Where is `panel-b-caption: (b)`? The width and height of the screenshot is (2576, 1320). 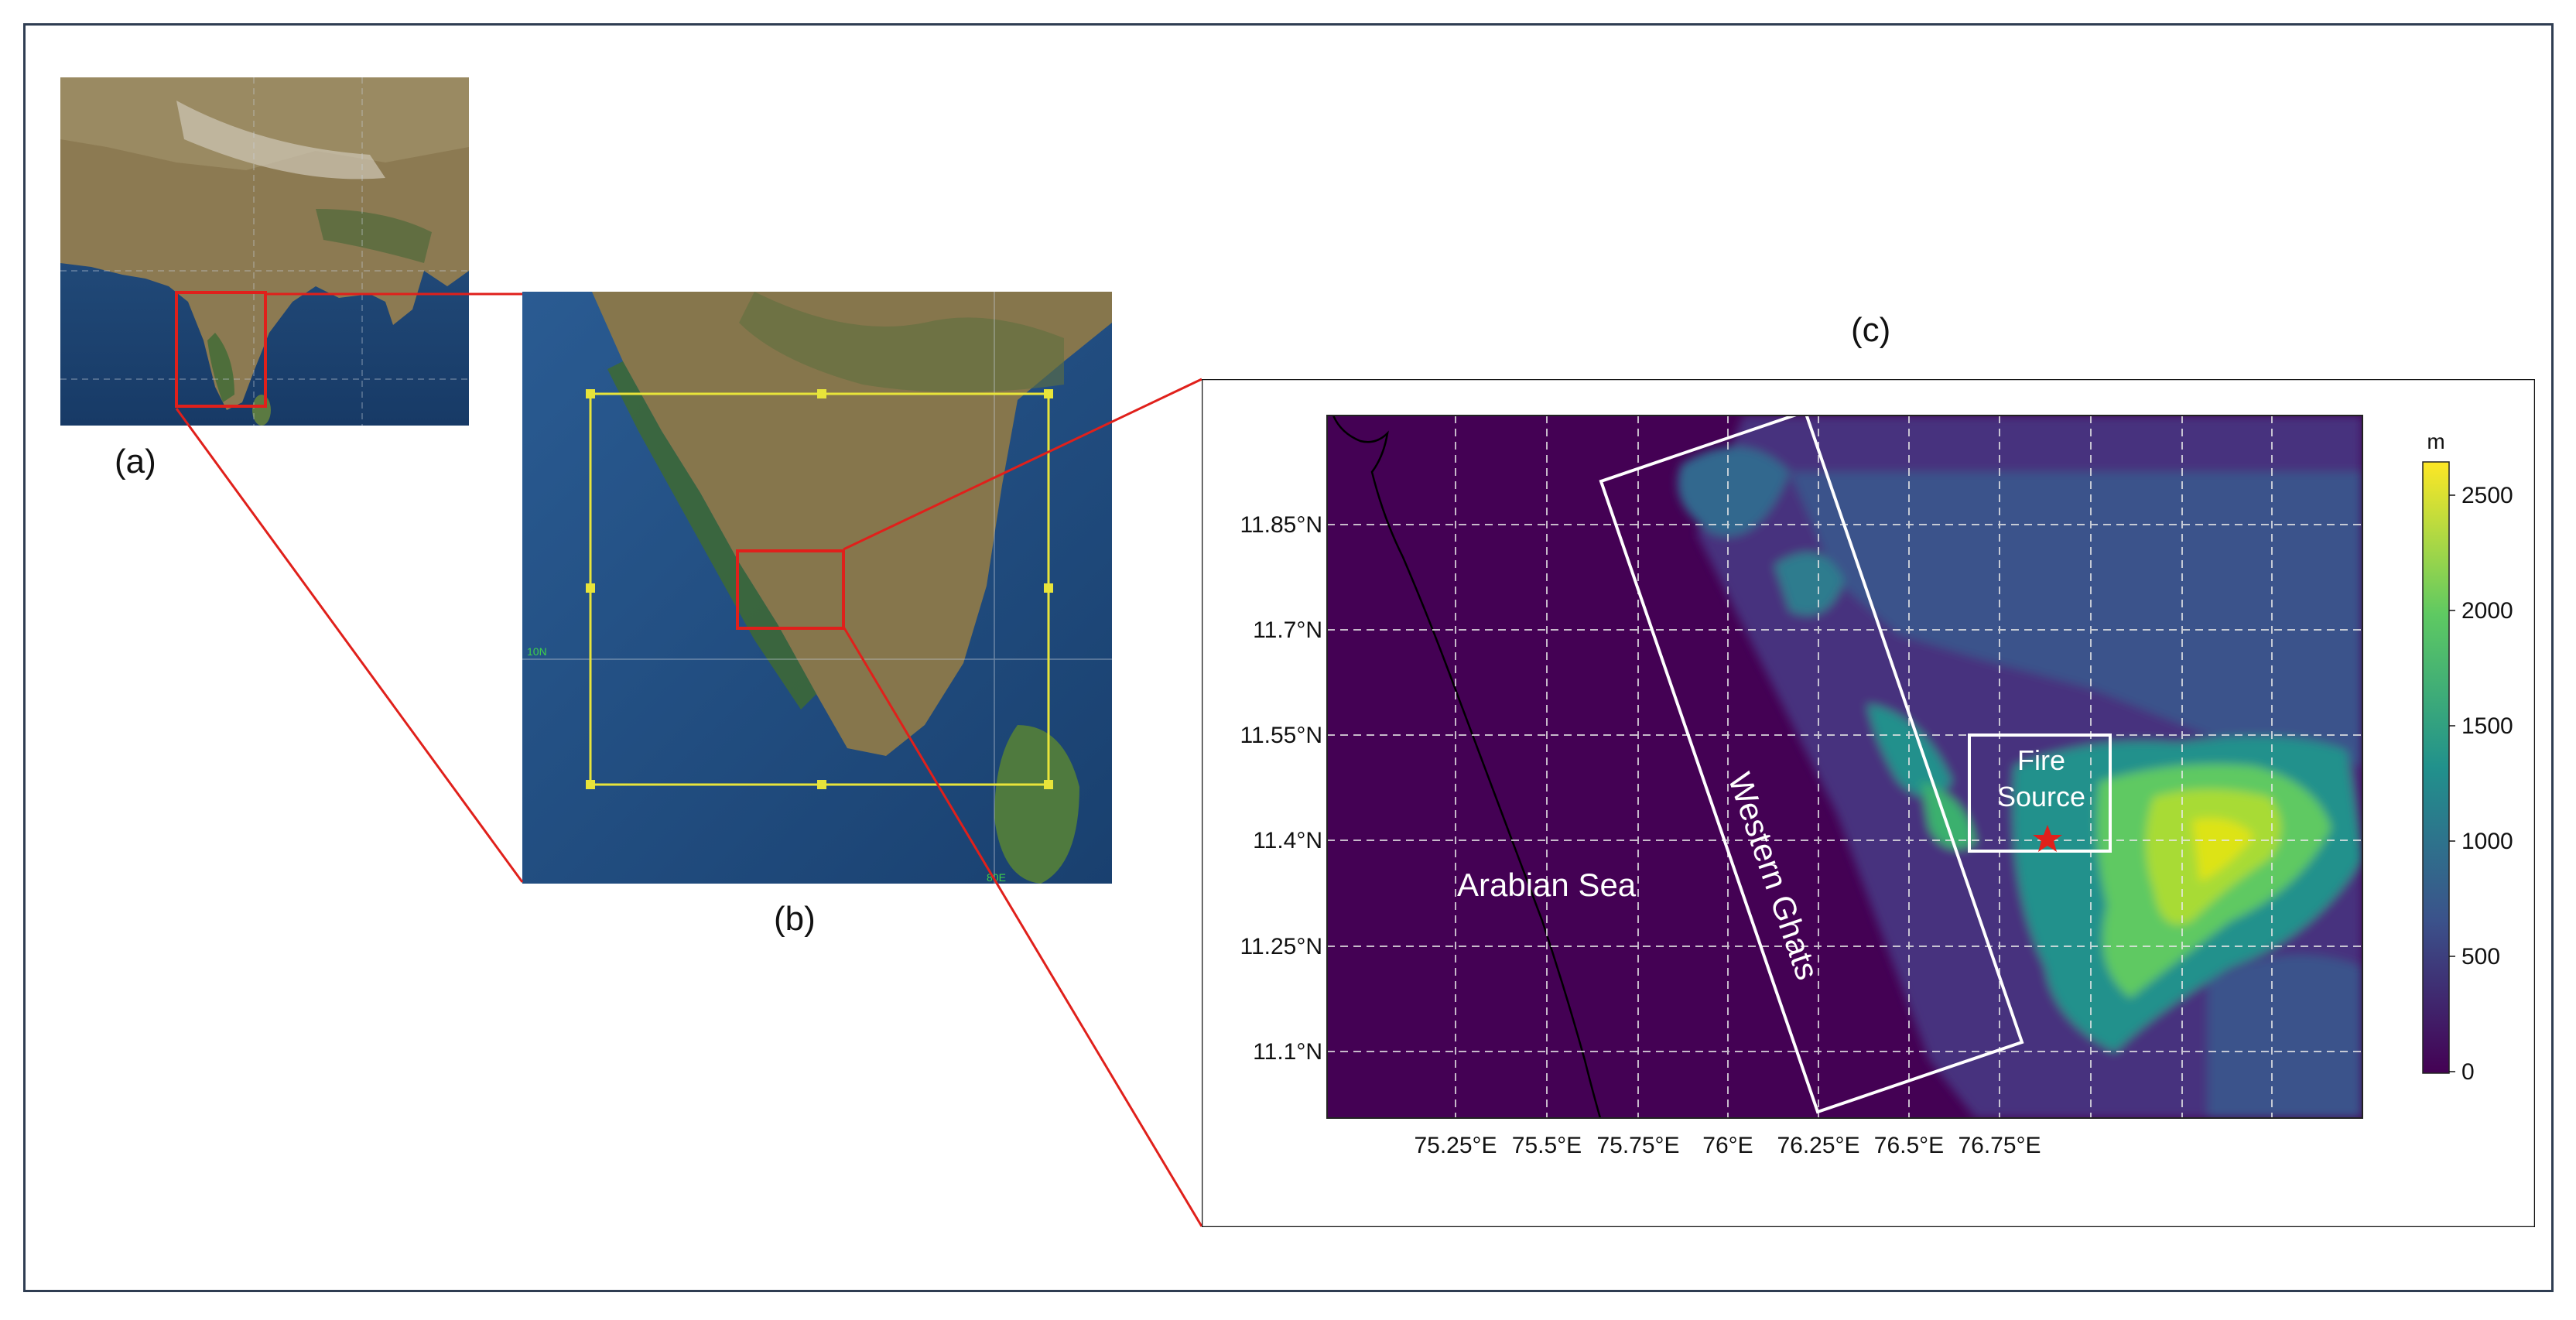
panel-b-caption: (b) is located at coordinates (795, 919).